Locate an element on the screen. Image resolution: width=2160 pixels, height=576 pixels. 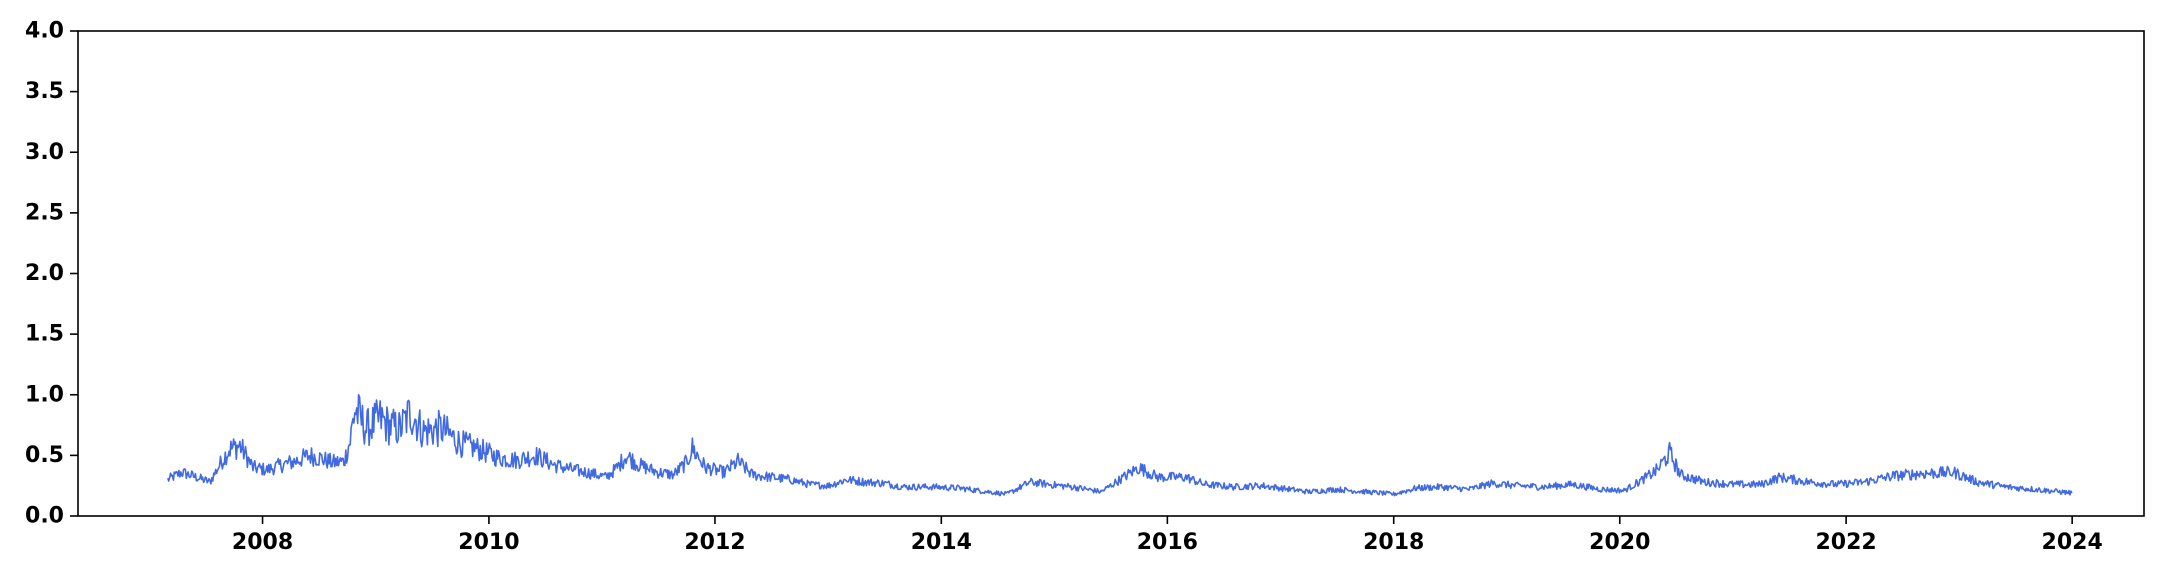
y-tick-label: 3.0 is located at coordinates (44, 152).